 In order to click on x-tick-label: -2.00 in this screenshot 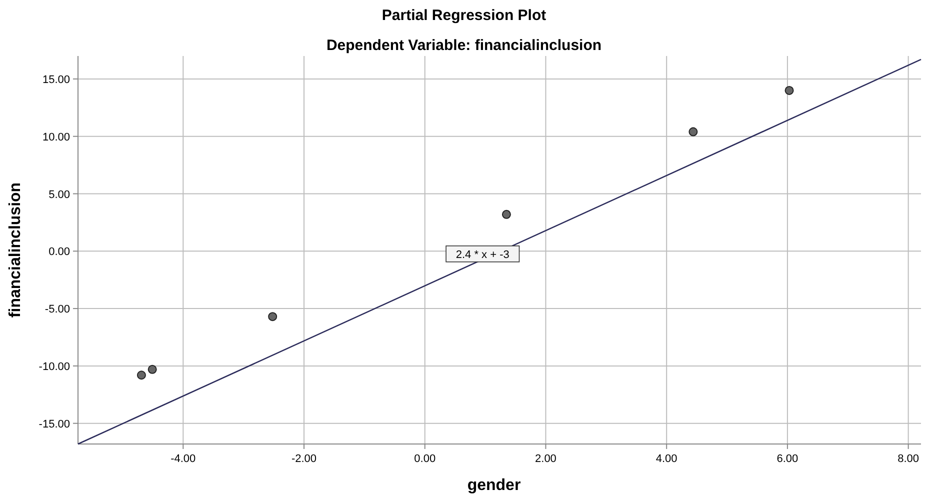, I will do `click(304, 459)`.